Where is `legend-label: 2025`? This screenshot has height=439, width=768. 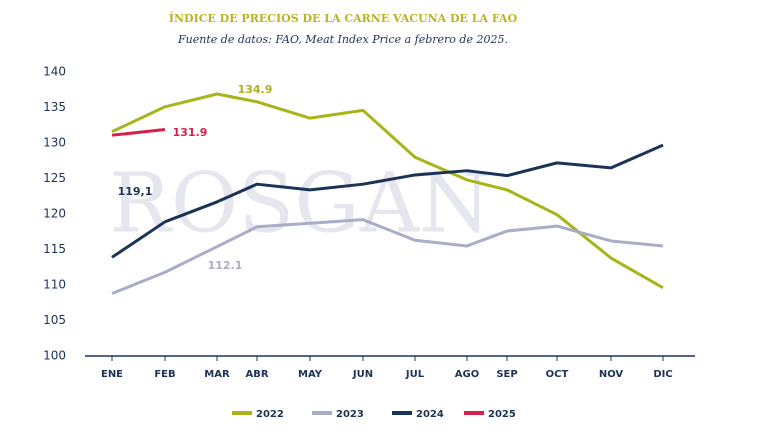 legend-label: 2025 is located at coordinates (502, 414).